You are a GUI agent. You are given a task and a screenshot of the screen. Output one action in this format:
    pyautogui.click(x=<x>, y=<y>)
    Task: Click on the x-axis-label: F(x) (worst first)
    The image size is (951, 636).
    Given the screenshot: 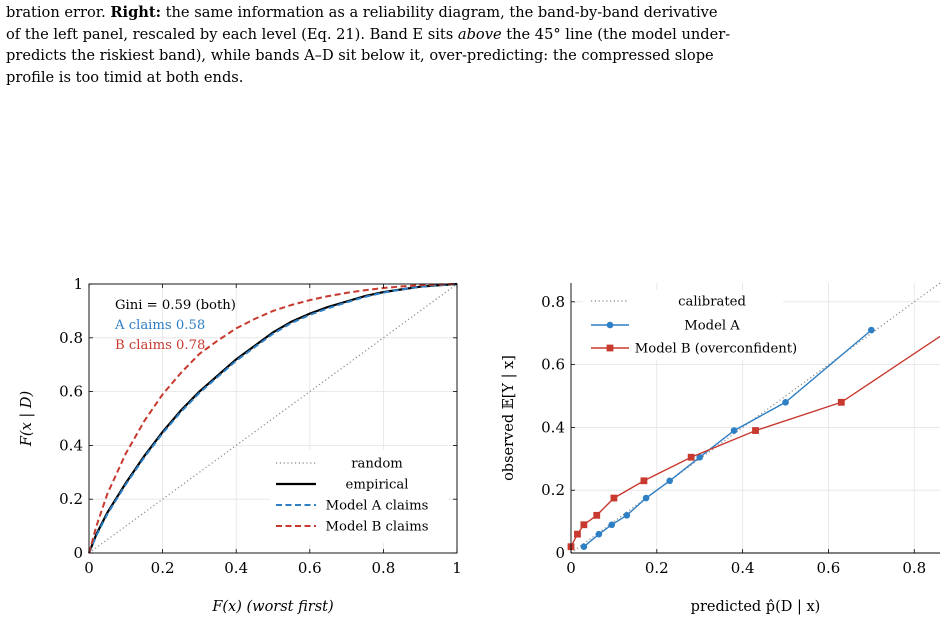 What is the action you would take?
    pyautogui.click(x=272, y=607)
    